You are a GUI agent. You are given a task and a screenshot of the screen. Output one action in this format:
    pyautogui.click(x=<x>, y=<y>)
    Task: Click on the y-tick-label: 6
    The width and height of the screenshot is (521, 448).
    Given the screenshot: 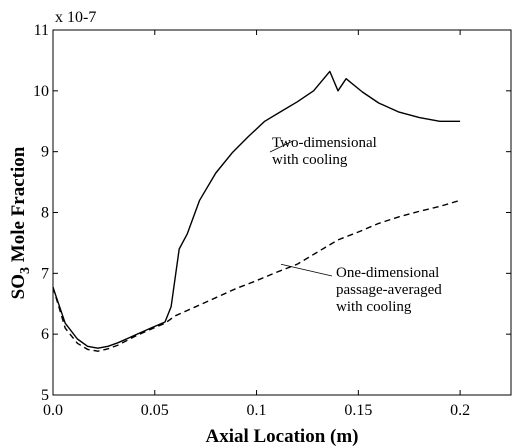 What is the action you would take?
    pyautogui.click(x=45, y=334)
    